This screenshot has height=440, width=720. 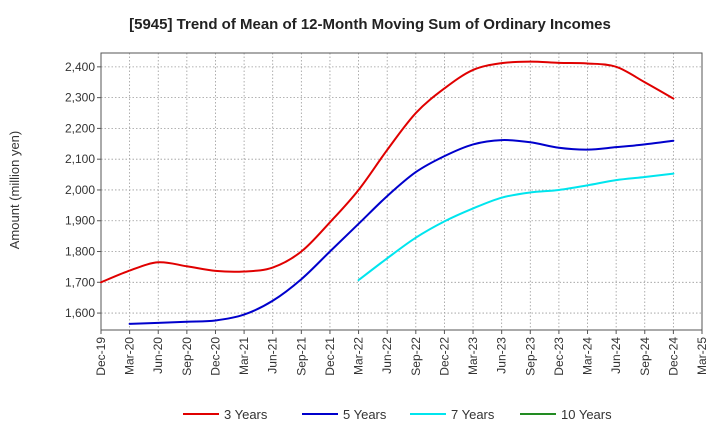 I want to click on x-tick-label: Dec-23, so click(x=559, y=356).